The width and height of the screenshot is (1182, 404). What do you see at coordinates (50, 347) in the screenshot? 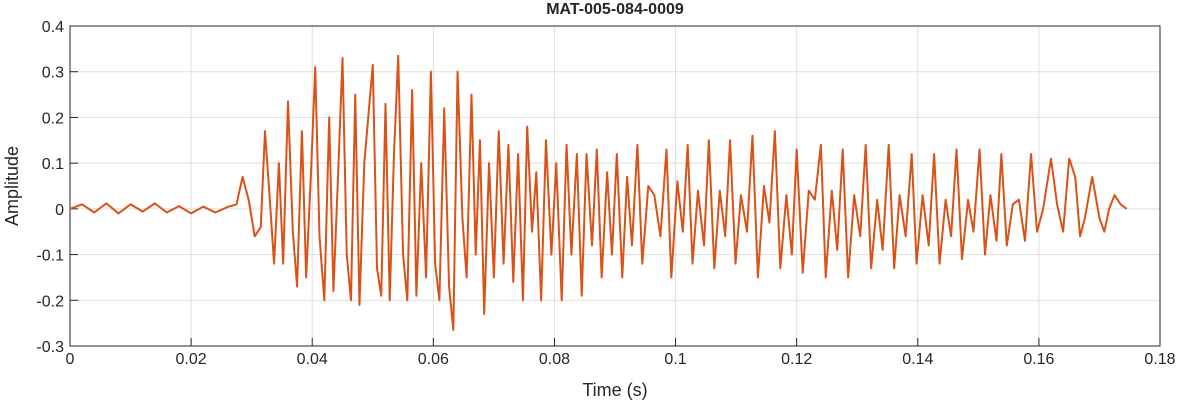
I see `y-tick-label: -0.3` at bounding box center [50, 347].